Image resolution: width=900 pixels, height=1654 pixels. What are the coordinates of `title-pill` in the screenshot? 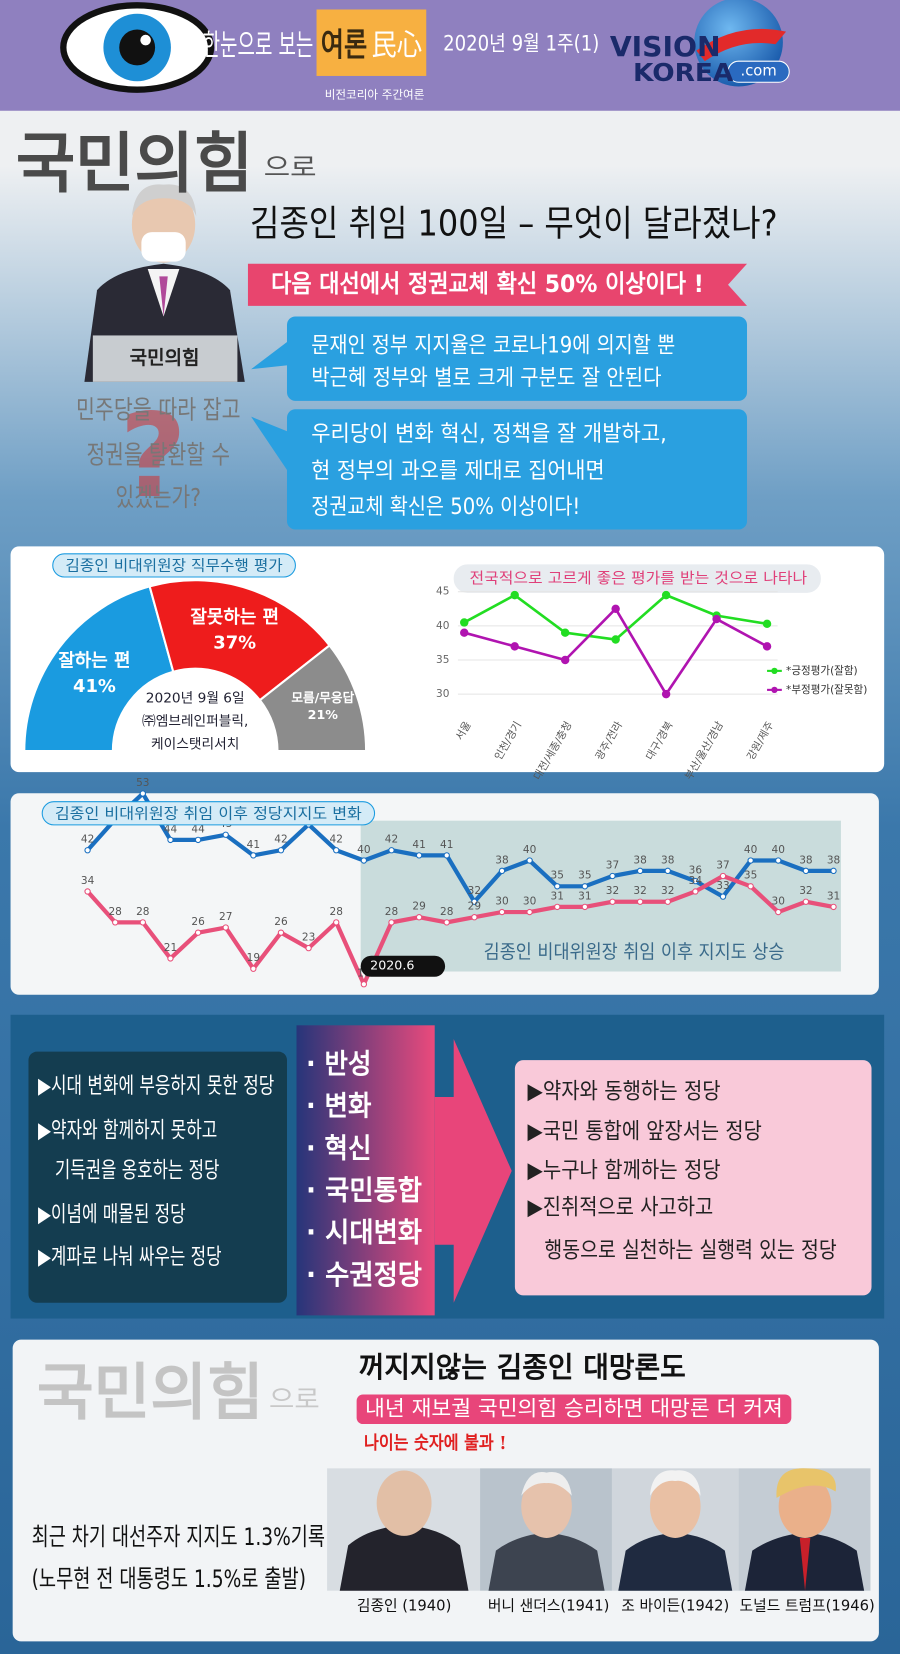 It's located at (637, 578).